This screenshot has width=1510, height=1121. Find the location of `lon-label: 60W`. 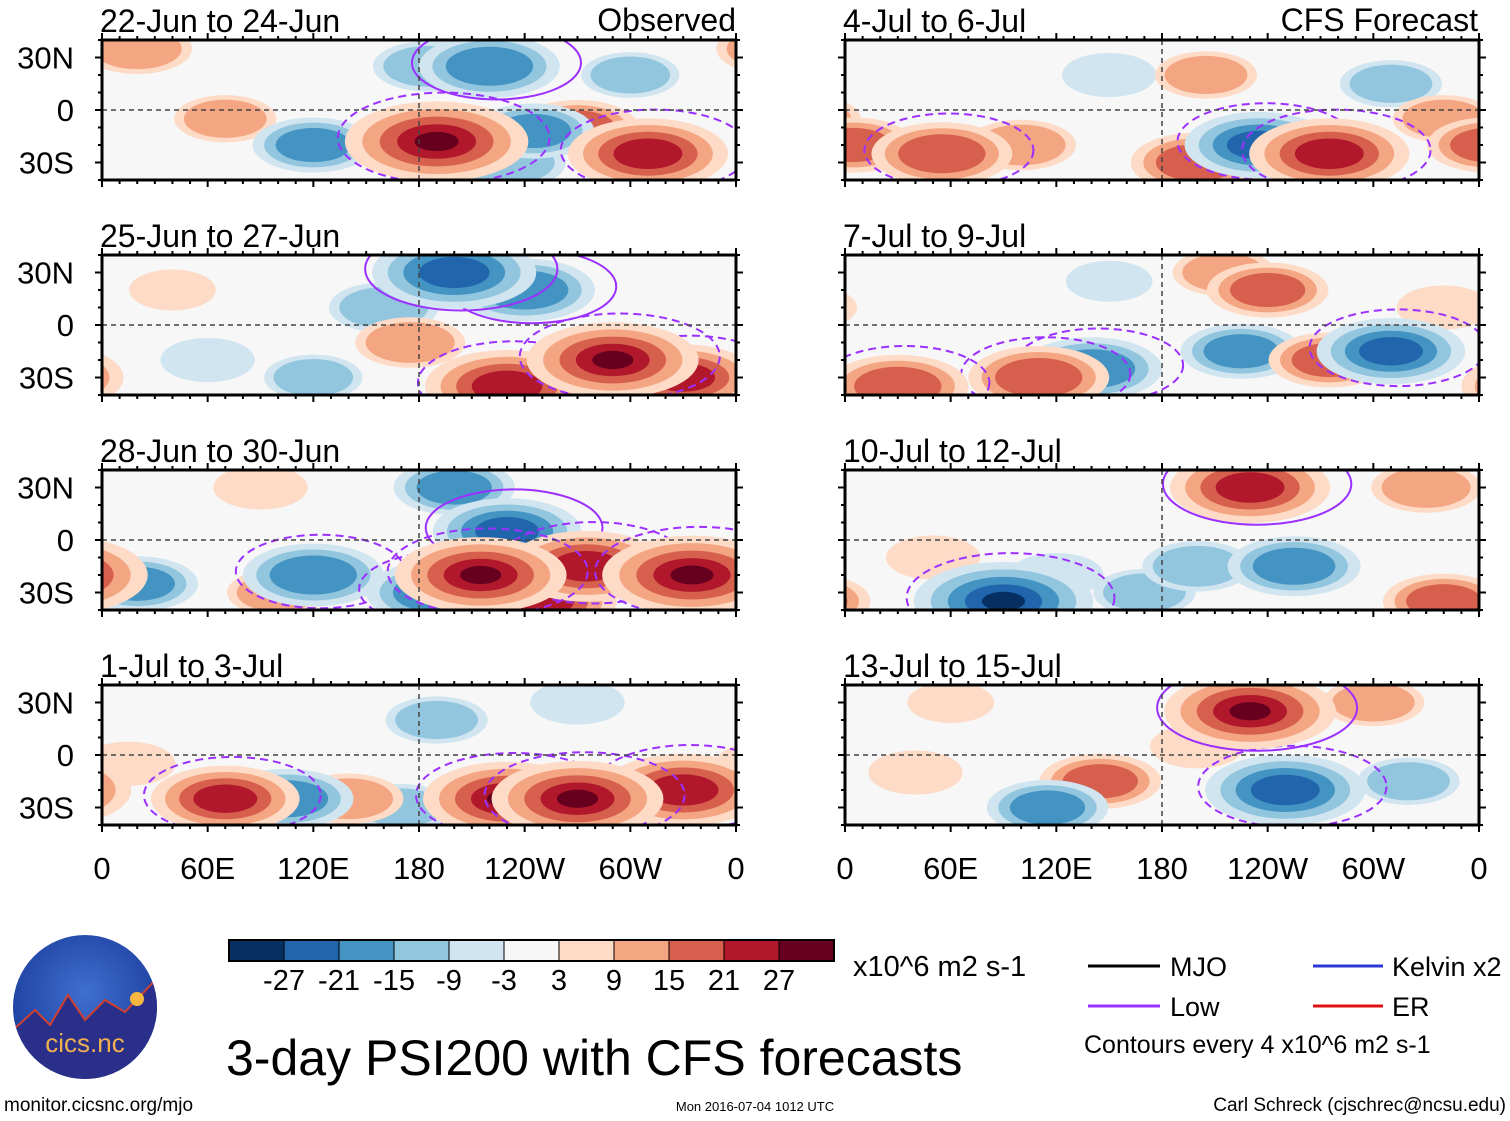

lon-label: 60W is located at coordinates (1373, 868).